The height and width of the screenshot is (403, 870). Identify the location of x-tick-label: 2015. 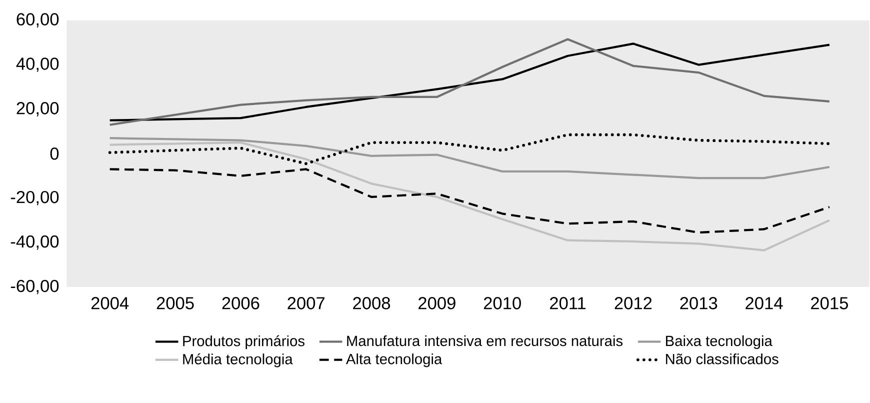
(829, 303).